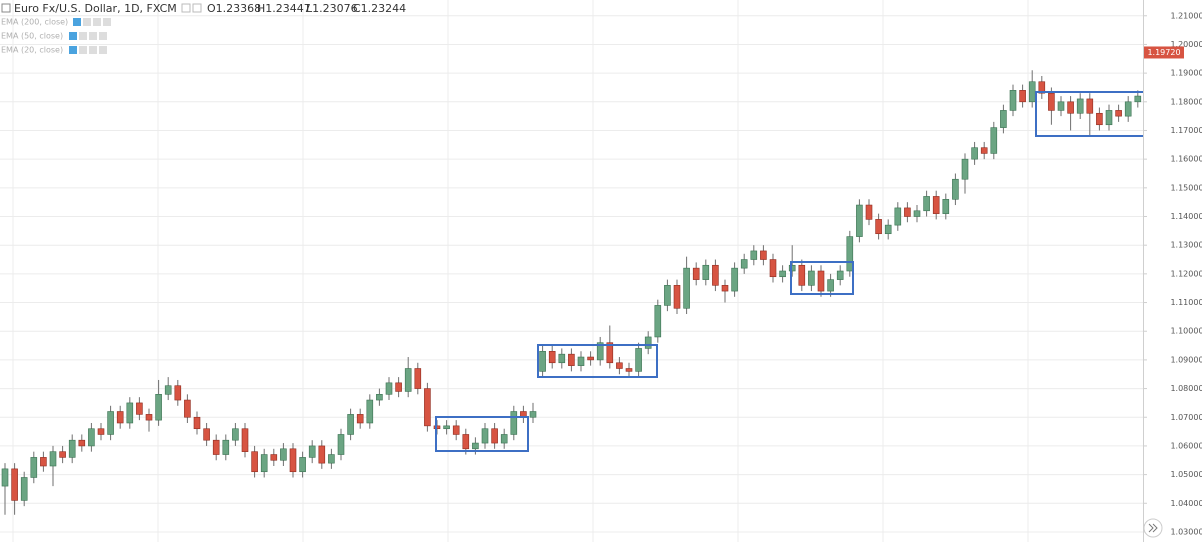 This screenshot has width=1202, height=542. I want to click on y-tick-label: 1.17000, so click(1186, 130).